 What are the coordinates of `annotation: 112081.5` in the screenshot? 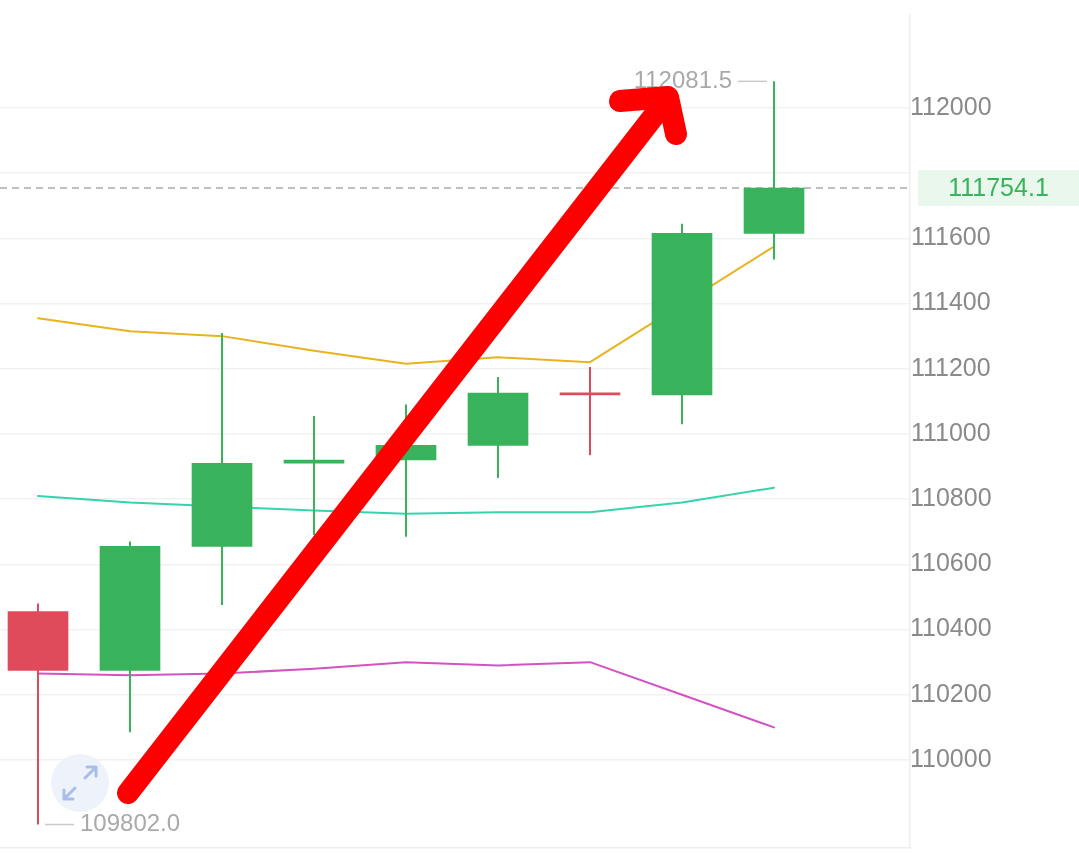 It's located at (682, 79).